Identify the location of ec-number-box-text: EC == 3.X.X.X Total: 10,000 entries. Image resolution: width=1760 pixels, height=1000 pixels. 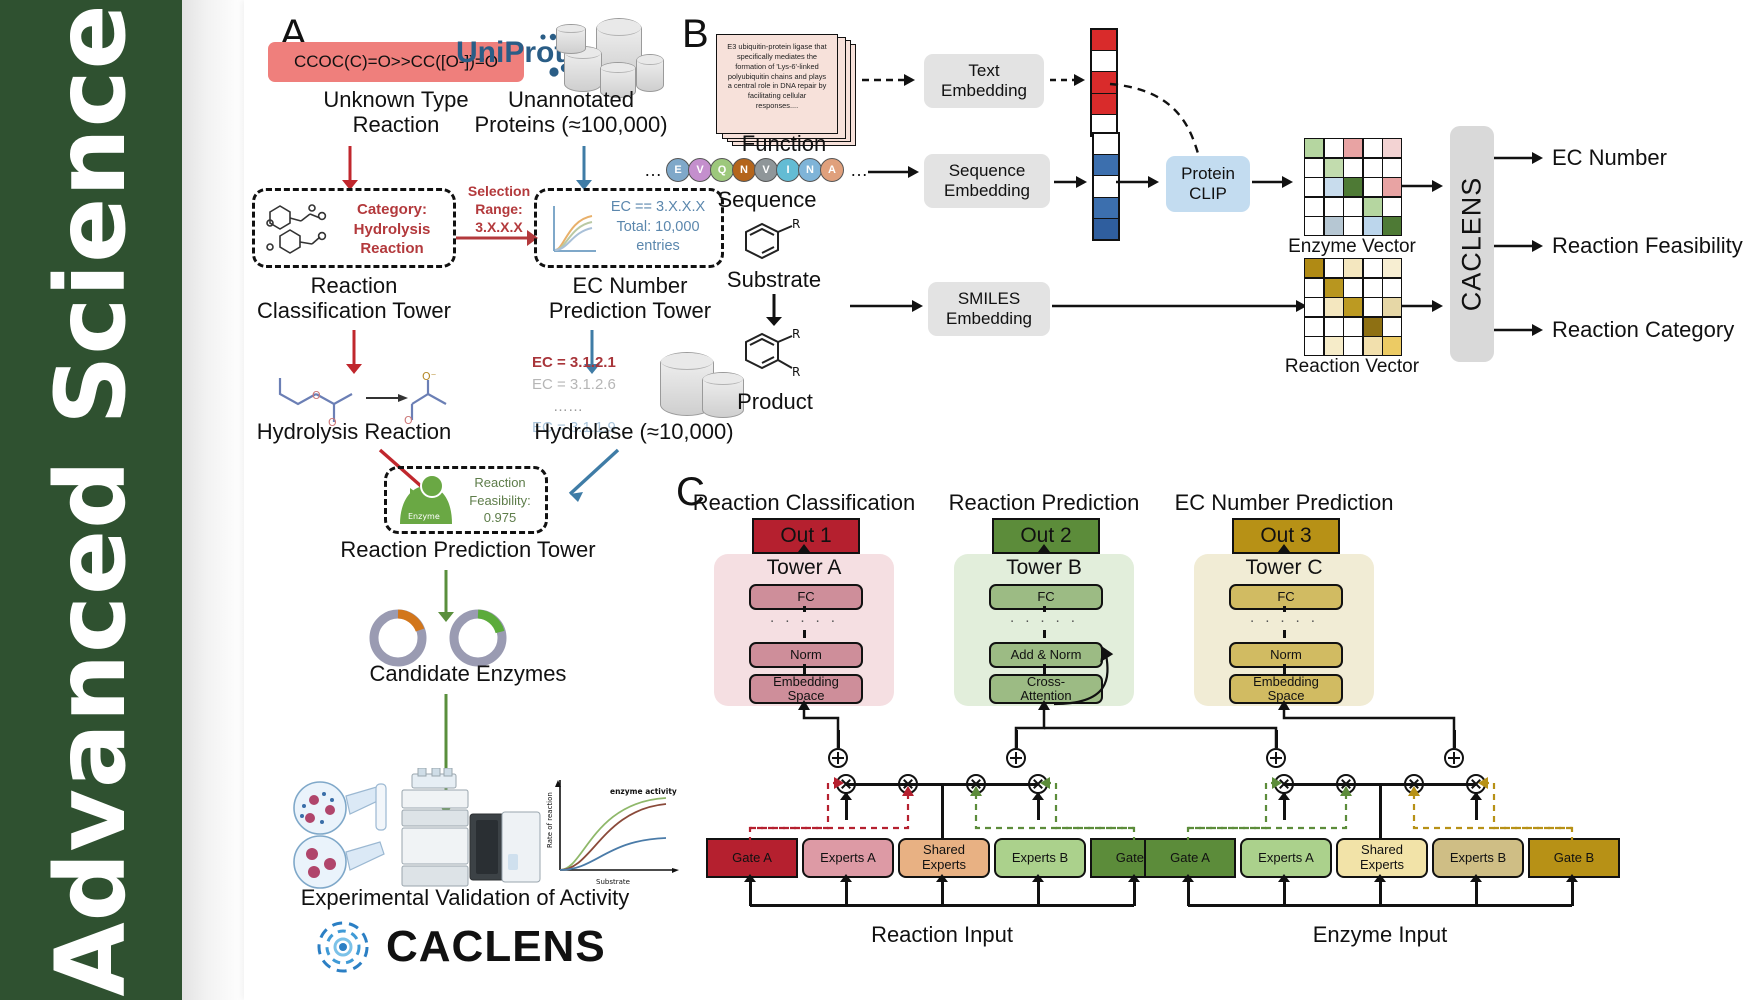
(658, 227).